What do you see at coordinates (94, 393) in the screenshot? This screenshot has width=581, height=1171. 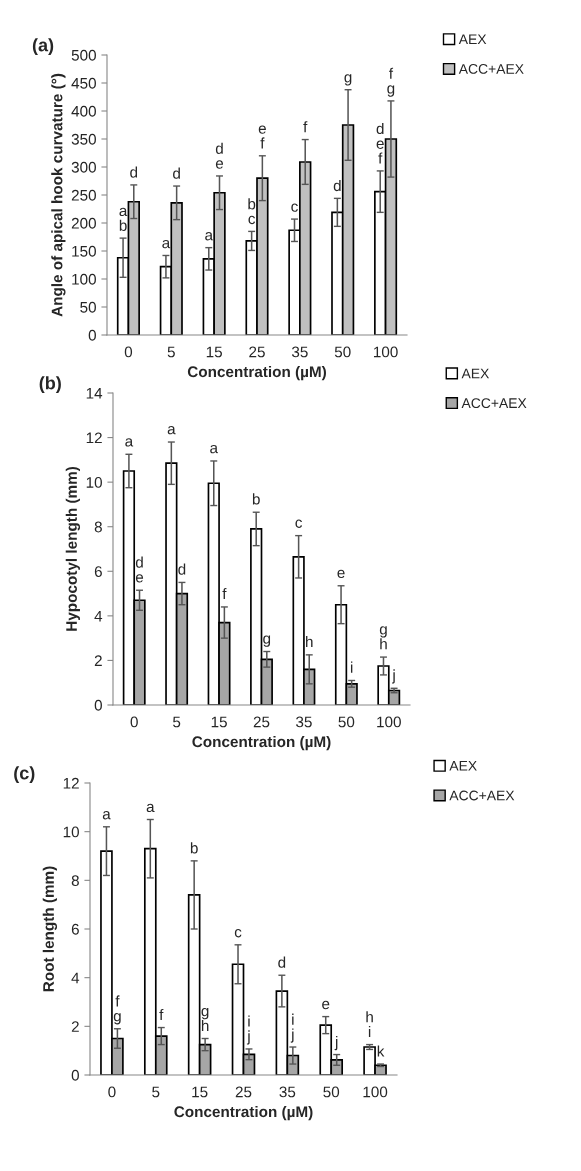 I see `y-tick-label: 14` at bounding box center [94, 393].